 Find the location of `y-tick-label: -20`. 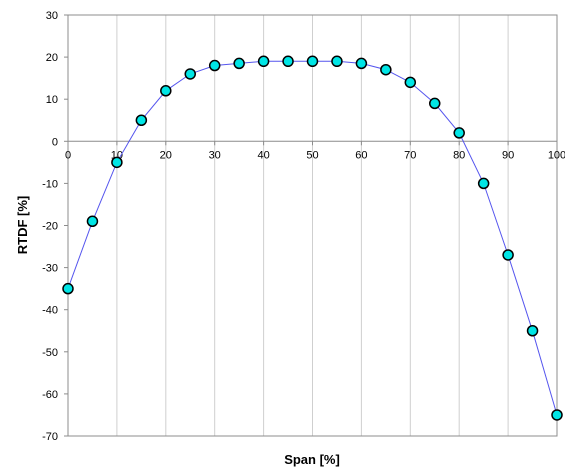

y-tick-label: -20 is located at coordinates (50, 227).